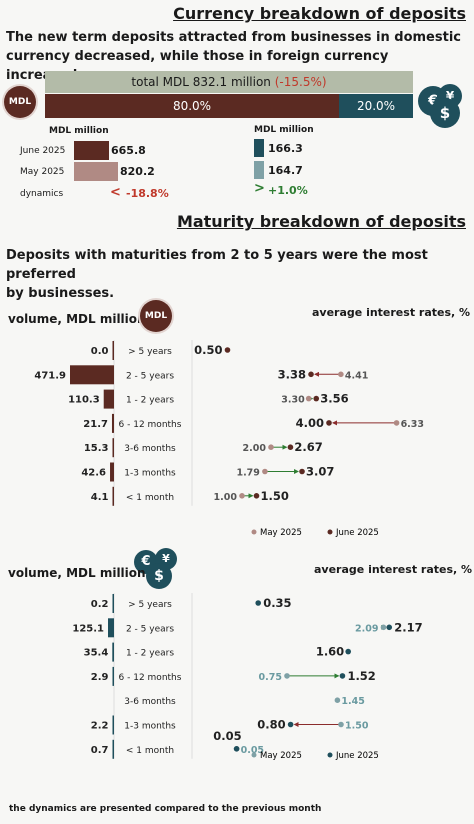  What do you see at coordinates (100, 351) in the screenshot?
I see `volume-label: 0.0` at bounding box center [100, 351].